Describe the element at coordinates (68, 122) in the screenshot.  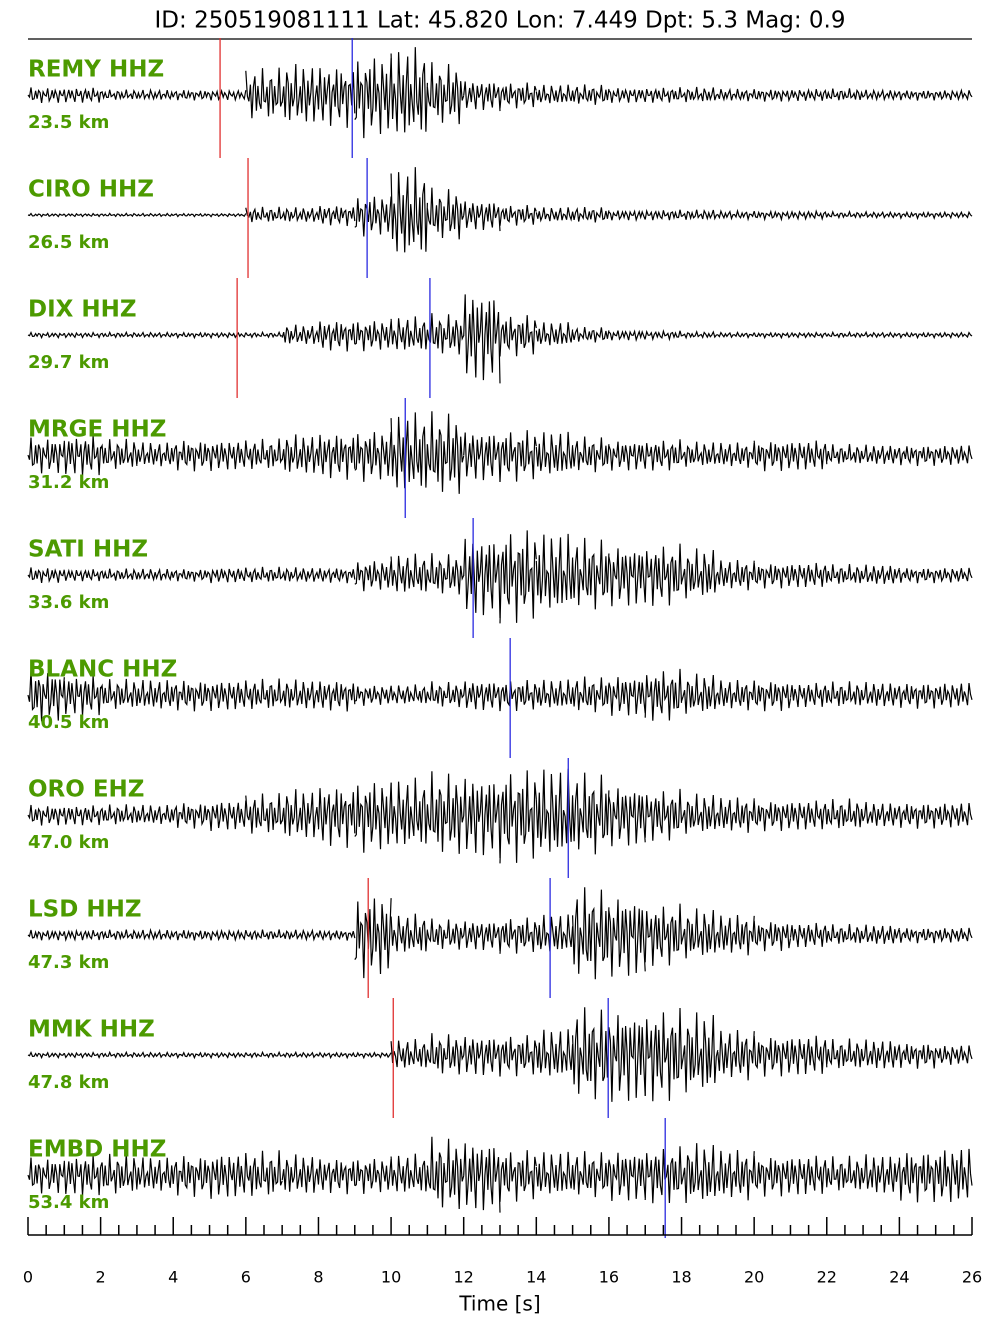
I see `distance-label: 23.5 km` at that location.